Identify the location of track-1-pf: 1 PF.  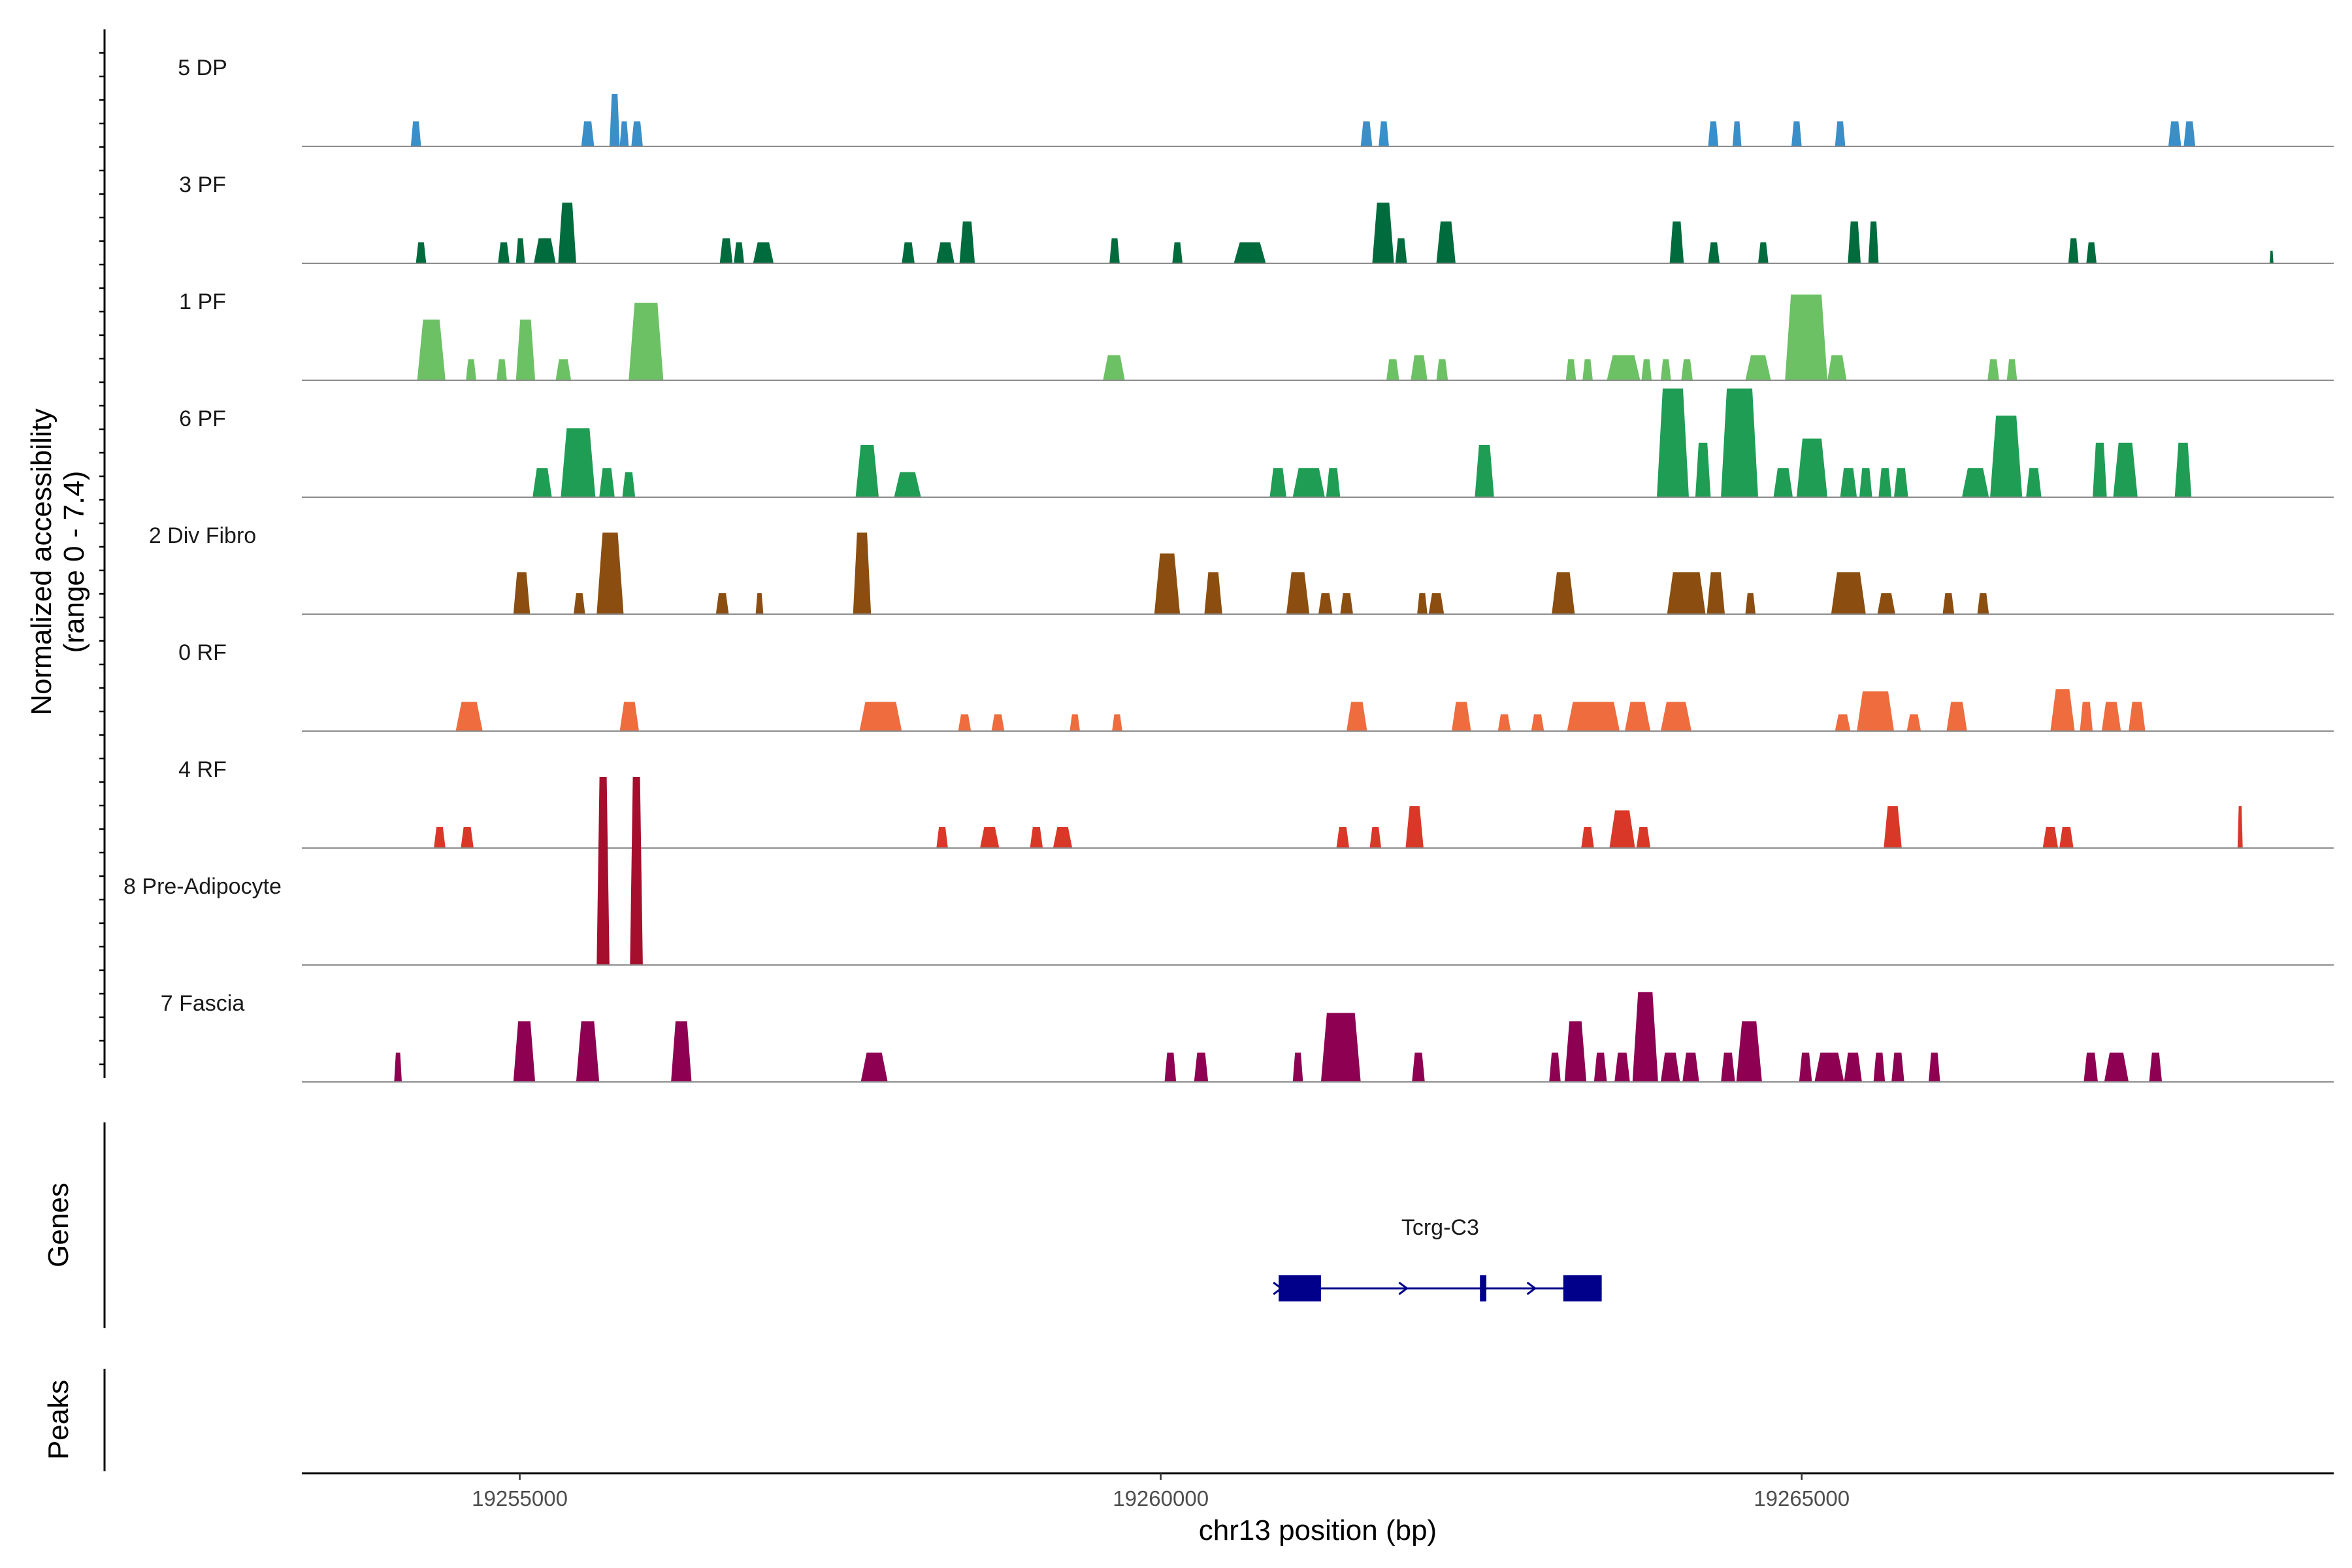
(1256, 335).